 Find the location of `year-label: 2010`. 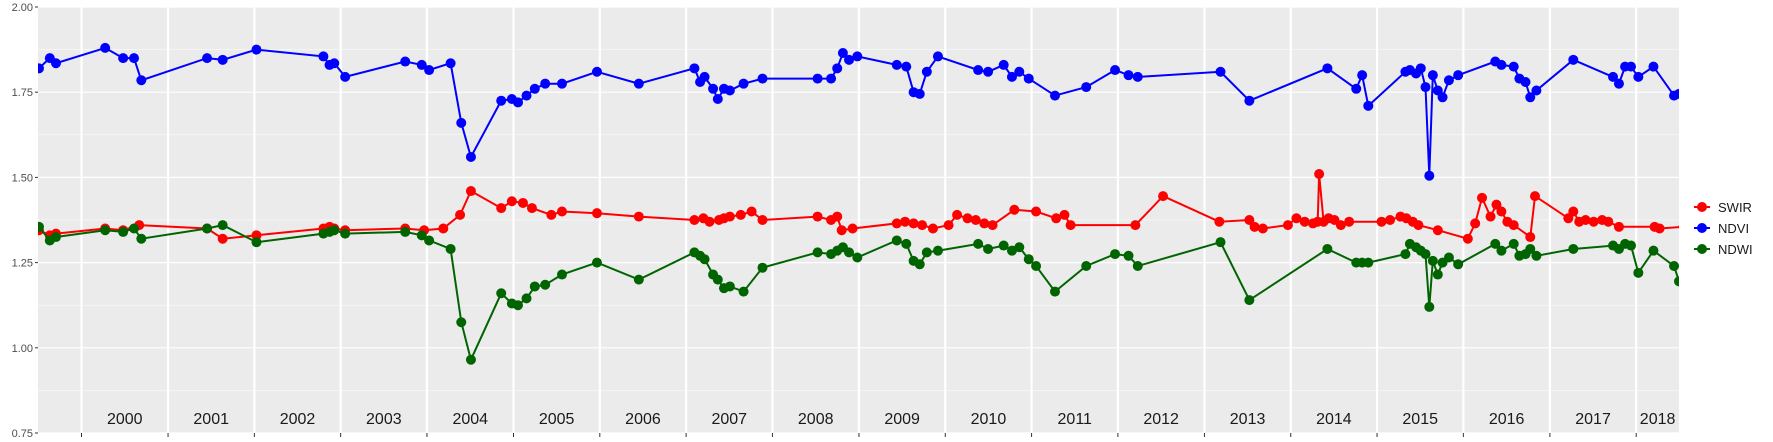

year-label: 2010 is located at coordinates (989, 419).